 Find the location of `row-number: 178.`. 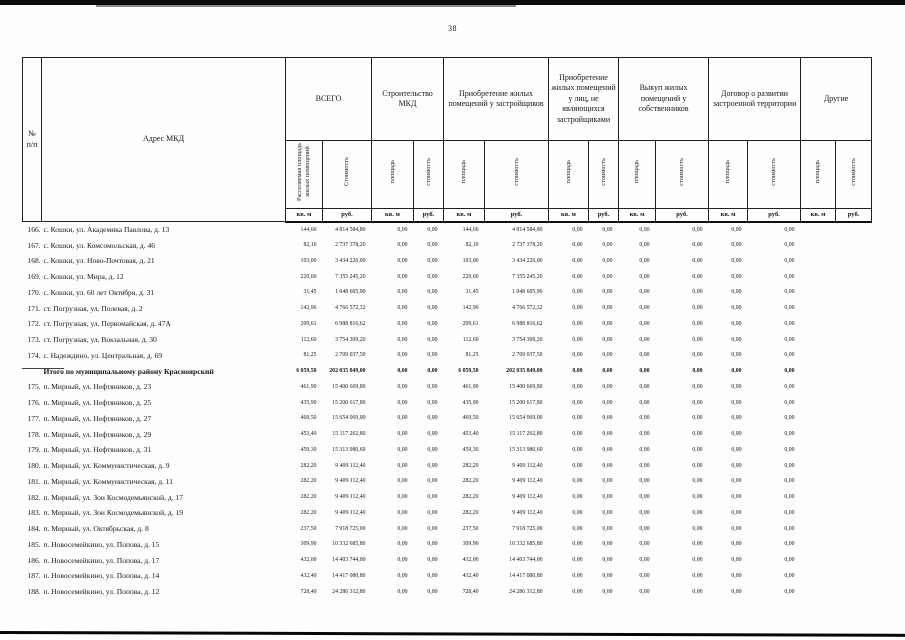

row-number: 178. is located at coordinates (34, 434).